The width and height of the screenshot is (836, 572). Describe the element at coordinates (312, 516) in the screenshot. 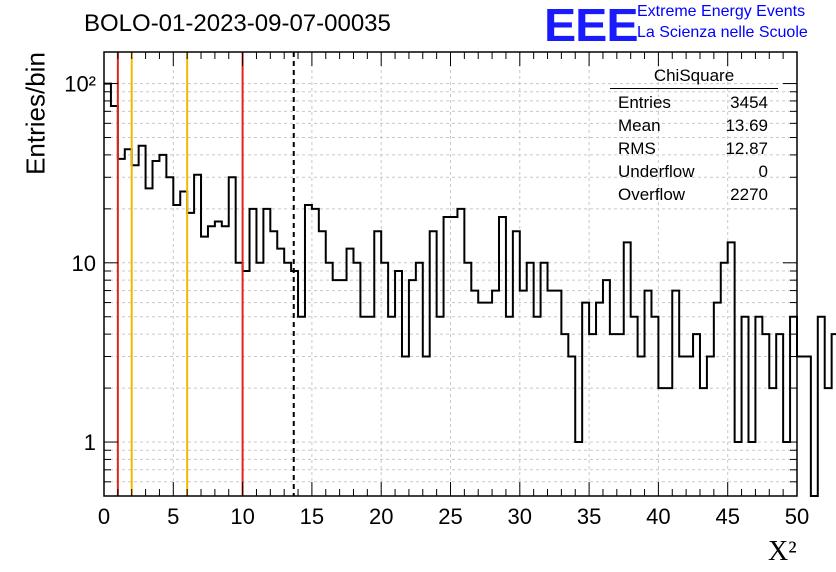

I see `x-tick-label: 15` at that location.